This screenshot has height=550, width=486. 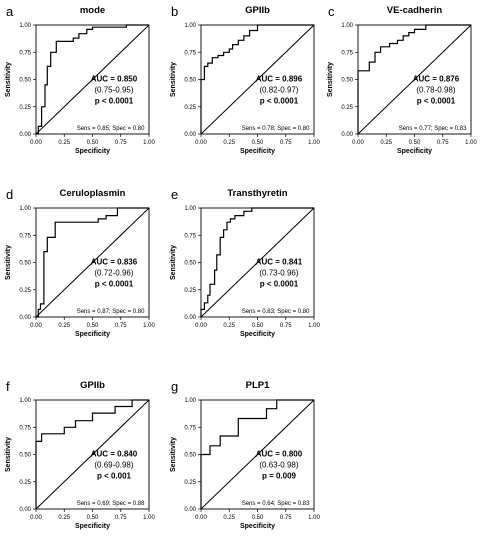 I want to click on x-tick-label: 0.00, so click(x=36, y=518).